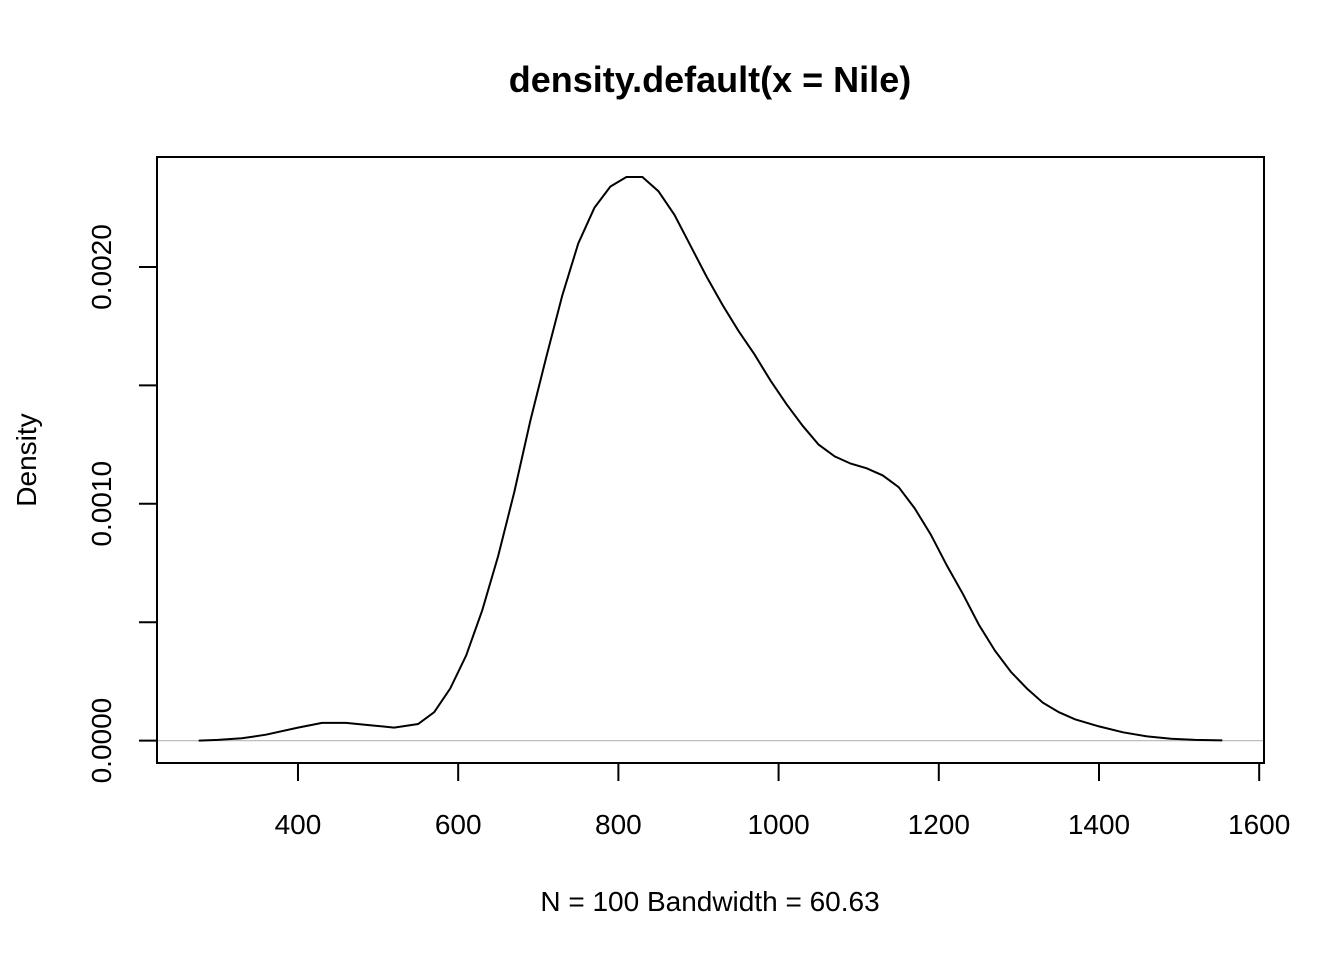 This screenshot has width=1344, height=960. I want to click on x-tick-label: 400, so click(298, 824).